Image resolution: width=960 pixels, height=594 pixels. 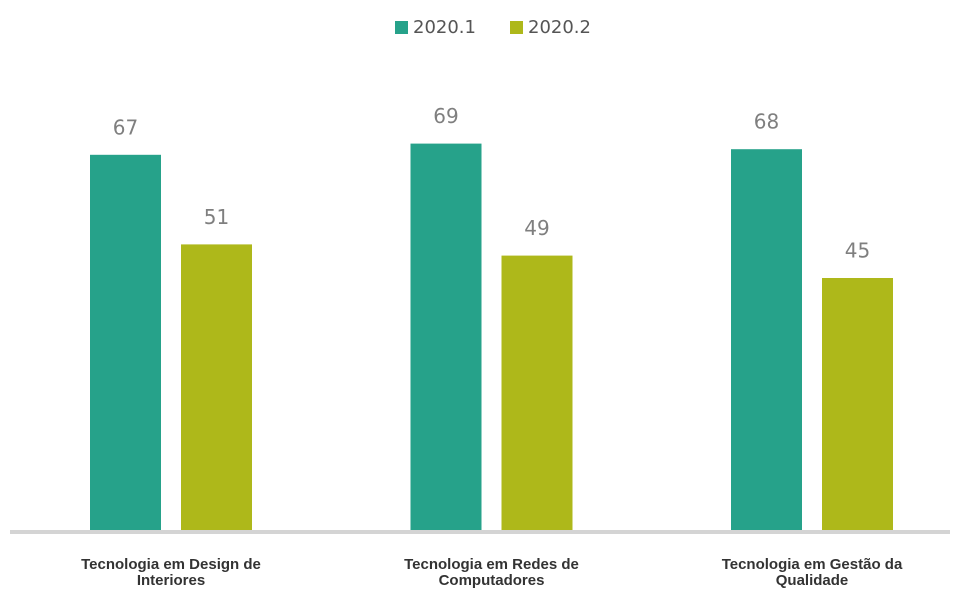 I want to click on value-label: 69, so click(x=445, y=116).